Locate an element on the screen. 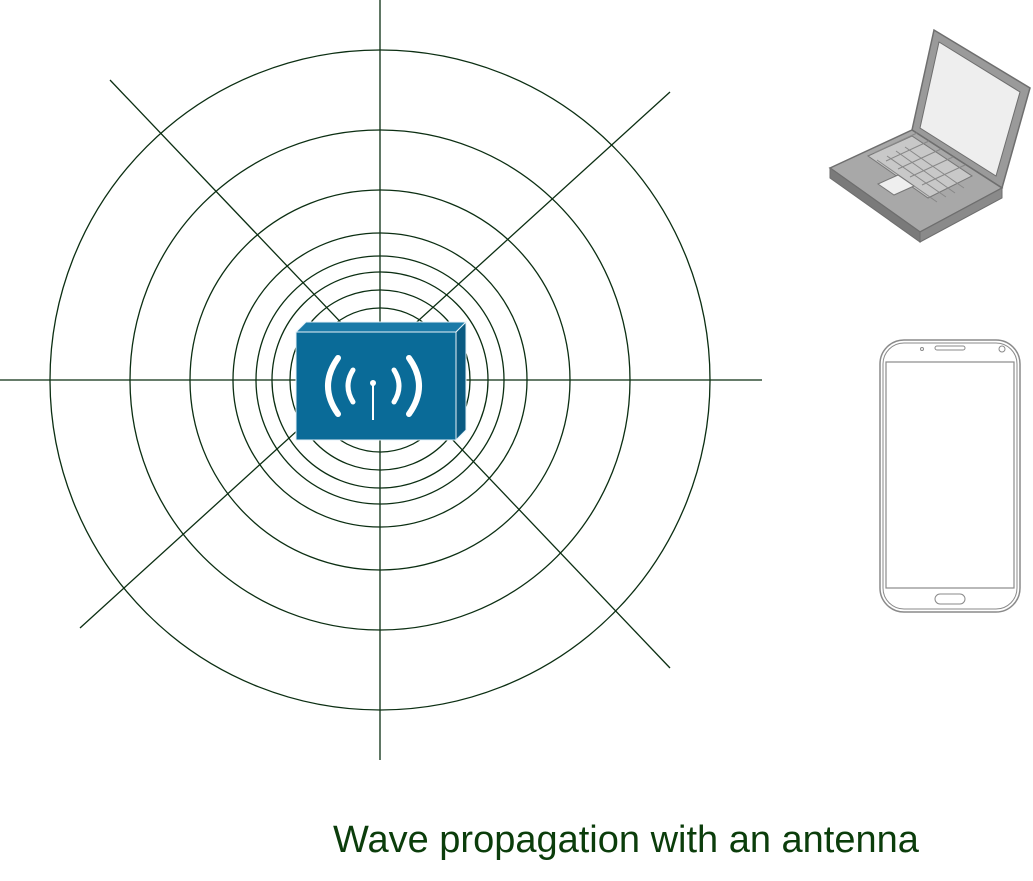 This screenshot has width=1033, height=881. antenna-box-side is located at coordinates (461, 381).